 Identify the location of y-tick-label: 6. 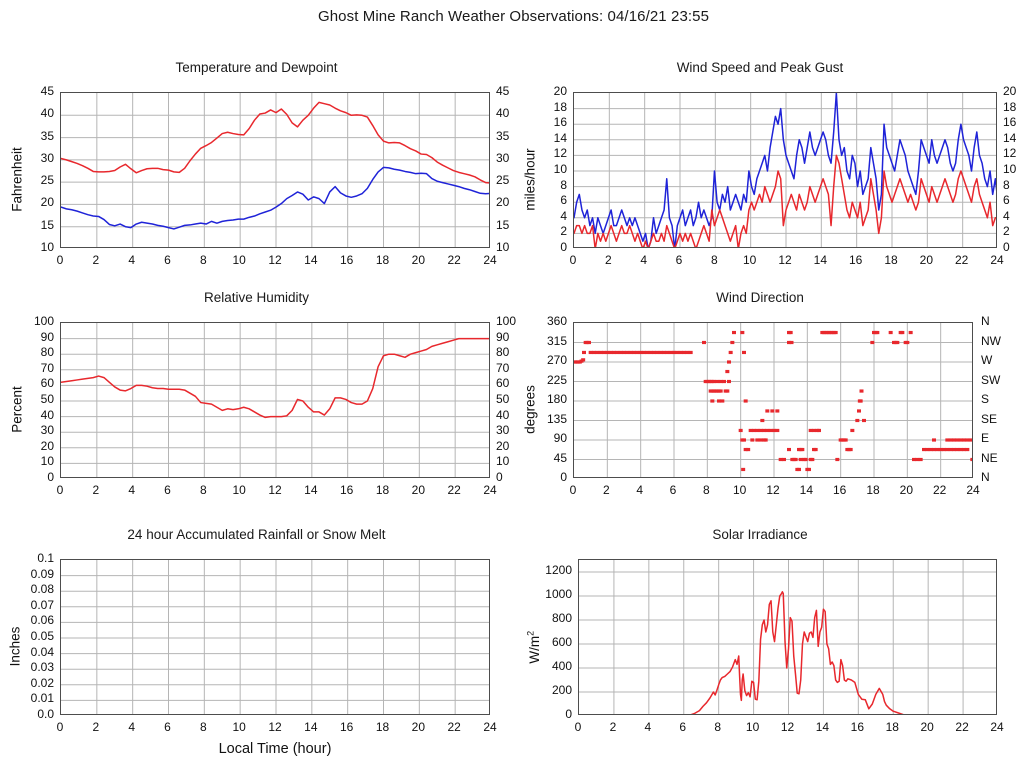
(563, 200).